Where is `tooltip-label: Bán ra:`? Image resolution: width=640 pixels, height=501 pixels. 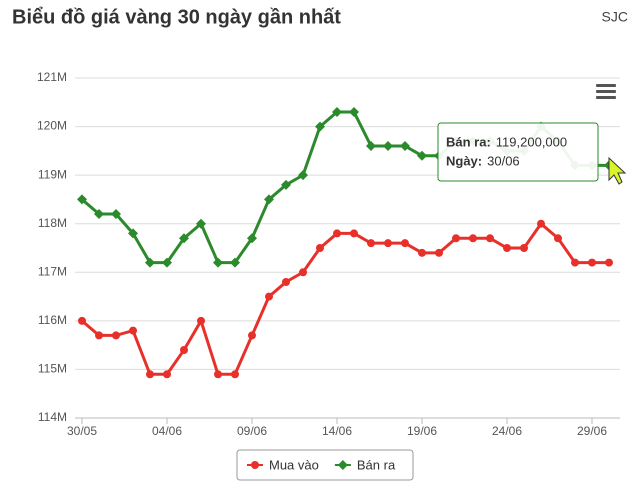 tooltip-label: Bán ra: is located at coordinates (468, 141).